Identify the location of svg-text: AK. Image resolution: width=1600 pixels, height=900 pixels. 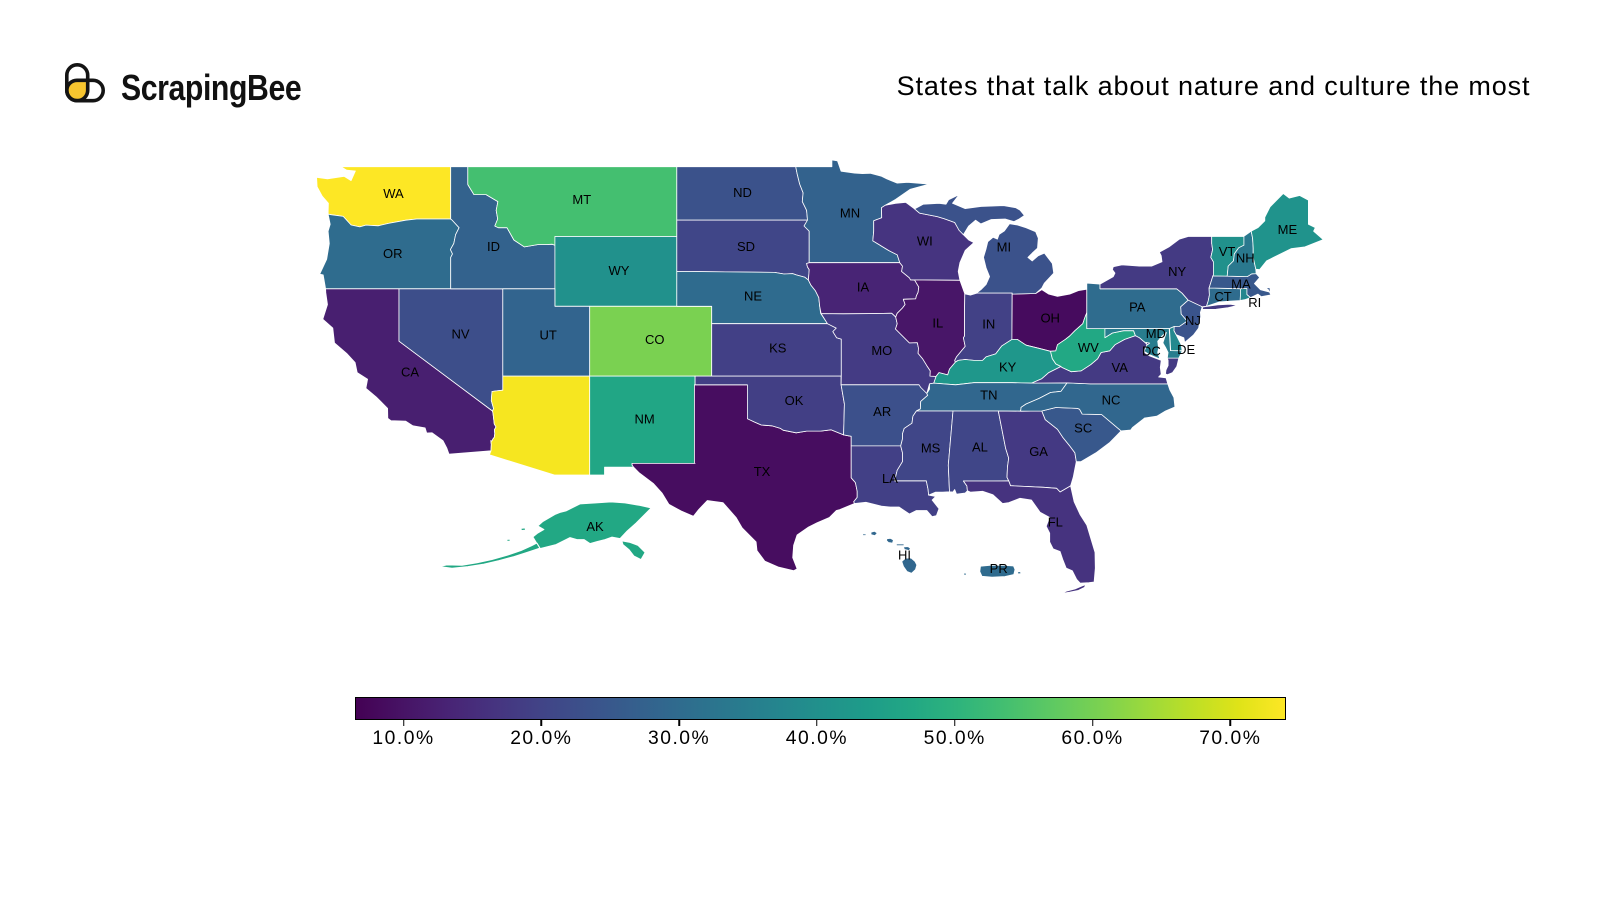
(595, 526).